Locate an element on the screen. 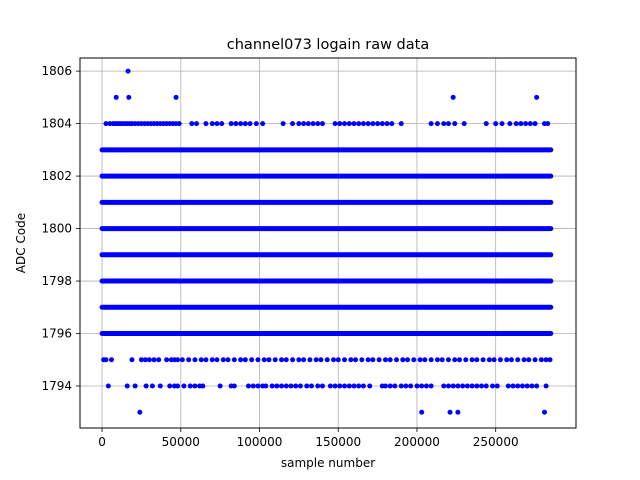 This screenshot has width=640, height=480. y-tick-label: 1794 is located at coordinates (56, 386).